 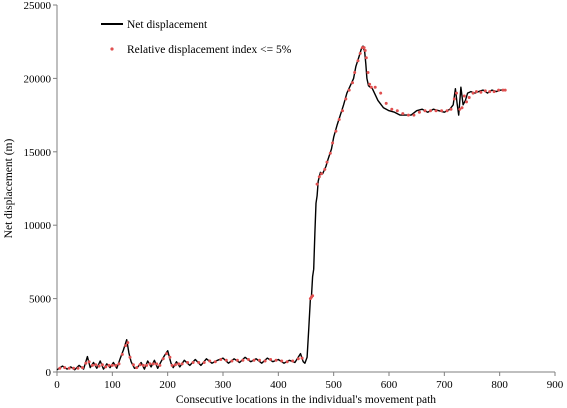 I want to click on x-tick-label: 400, so click(x=278, y=385).